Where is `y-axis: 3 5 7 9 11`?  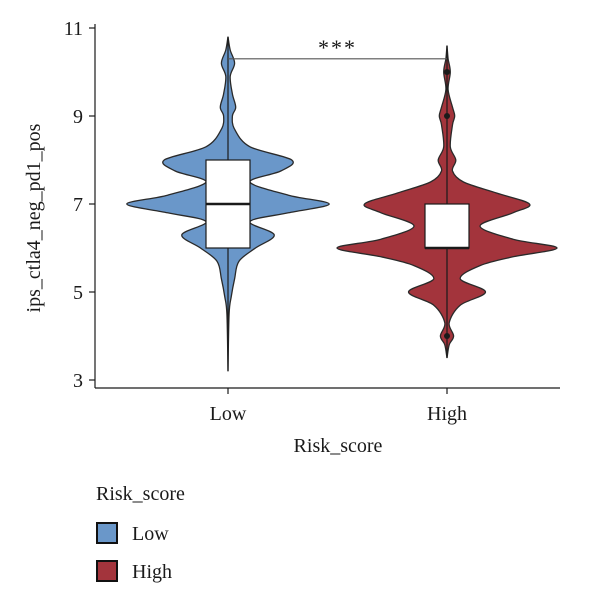
y-axis: 3 5 7 9 11 is located at coordinates (80, 205).